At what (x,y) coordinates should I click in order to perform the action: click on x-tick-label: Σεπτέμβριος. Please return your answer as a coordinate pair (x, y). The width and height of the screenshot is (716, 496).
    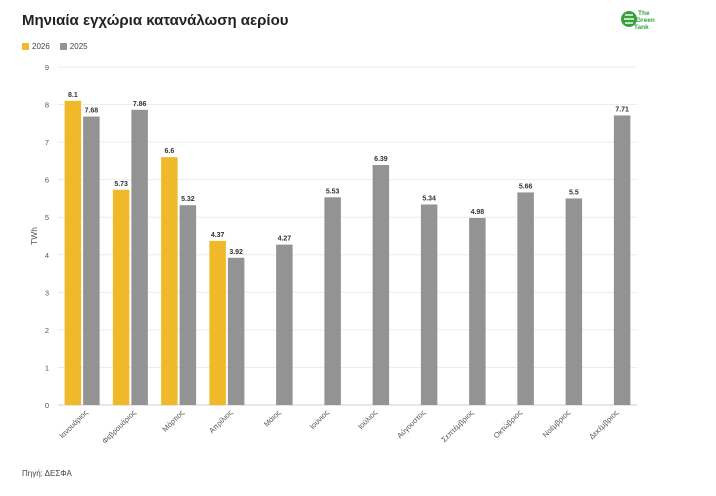
    Looking at the image, I should click on (458, 426).